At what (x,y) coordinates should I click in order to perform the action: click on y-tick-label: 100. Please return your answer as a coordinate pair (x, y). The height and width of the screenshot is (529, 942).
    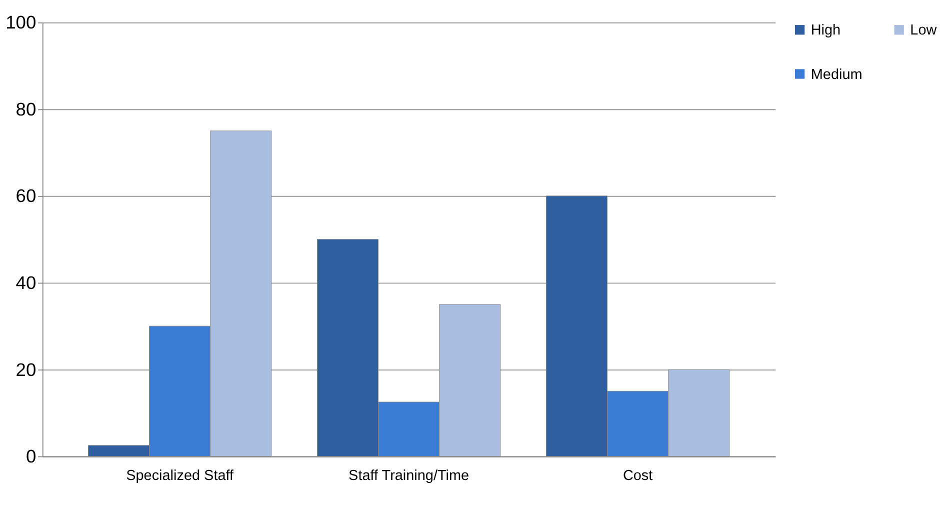
    Looking at the image, I should click on (21, 22).